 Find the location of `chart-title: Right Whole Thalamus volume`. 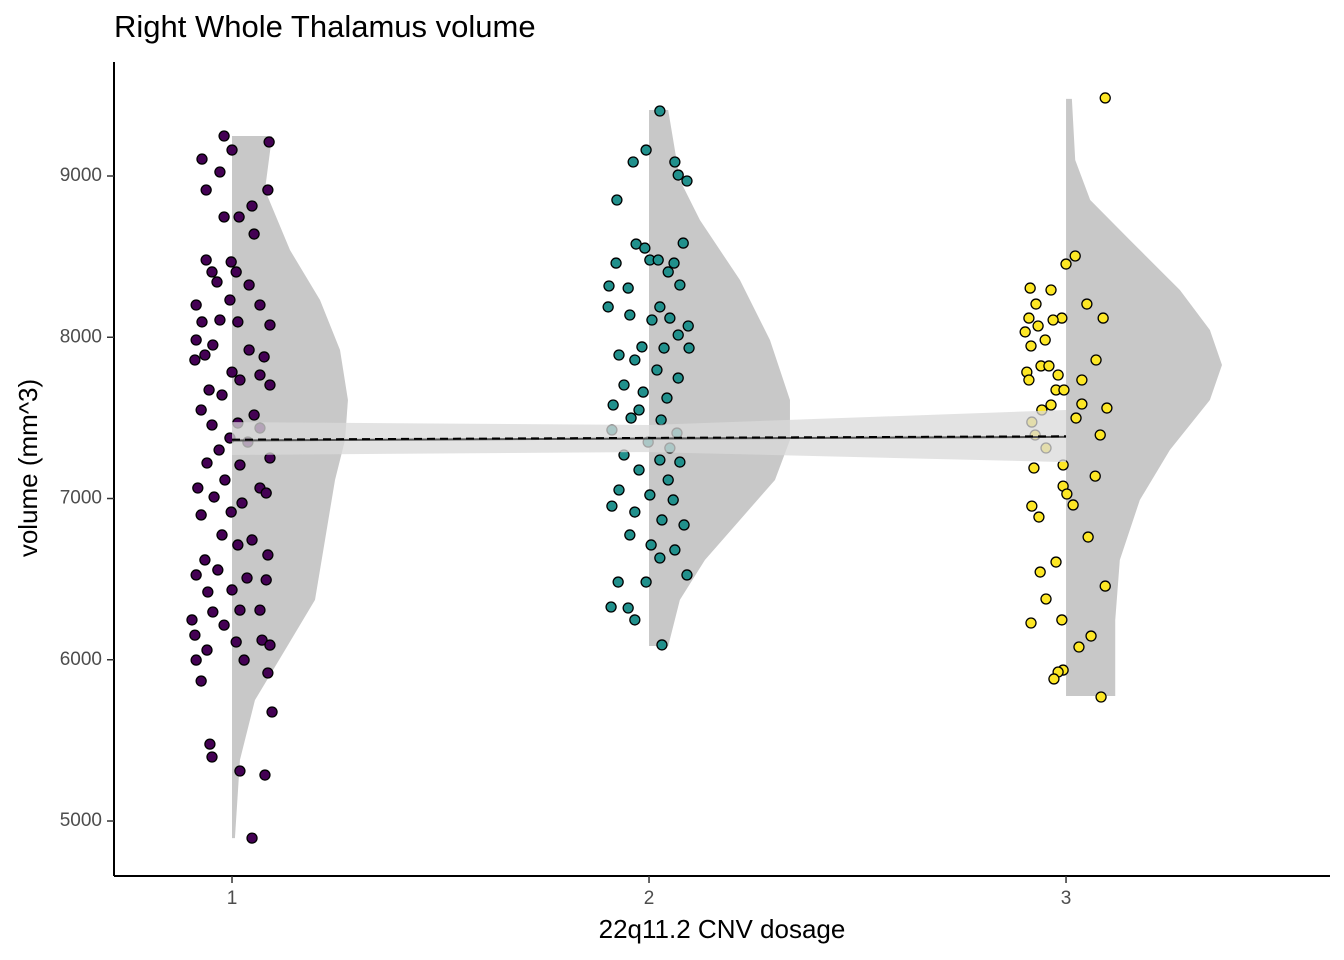

chart-title: Right Whole Thalamus volume is located at coordinates (325, 26).